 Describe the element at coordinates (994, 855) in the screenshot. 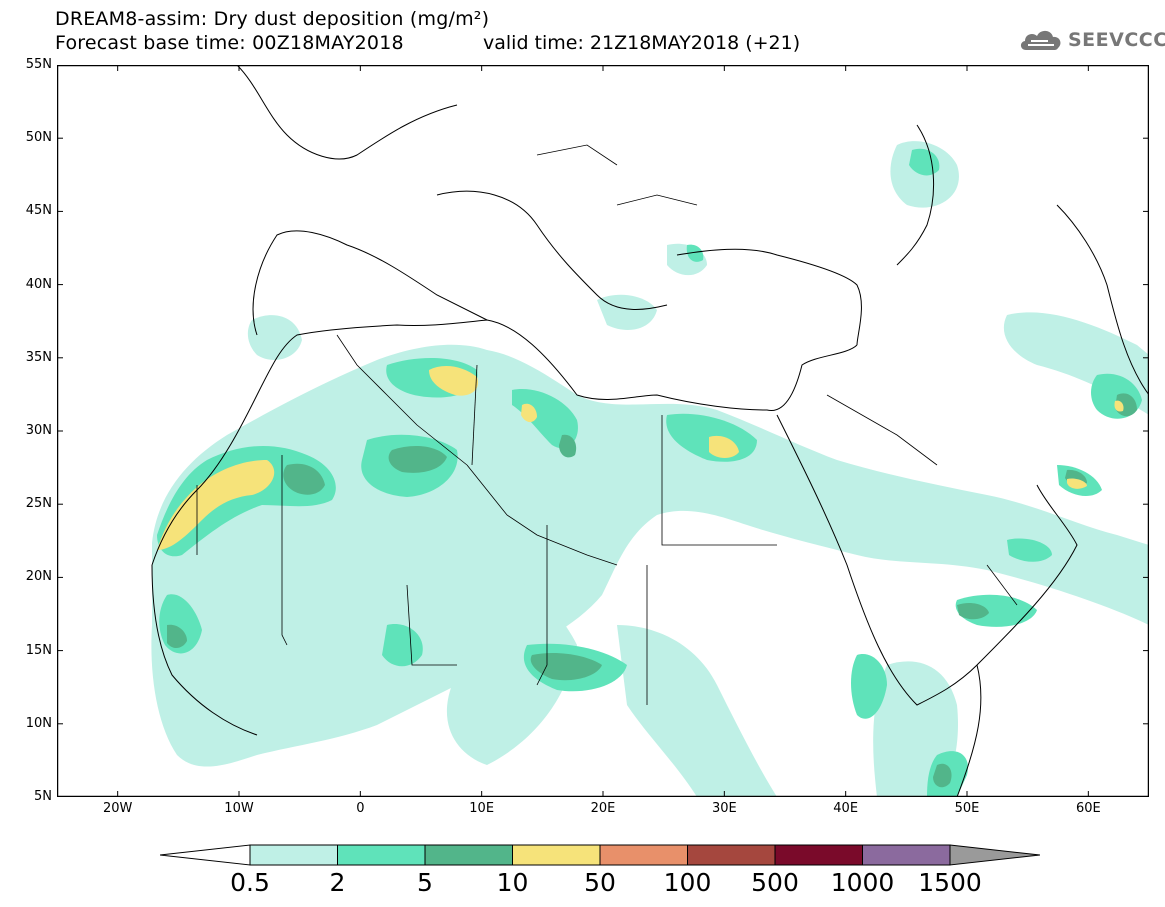

I see `legend-high-arrow` at that location.